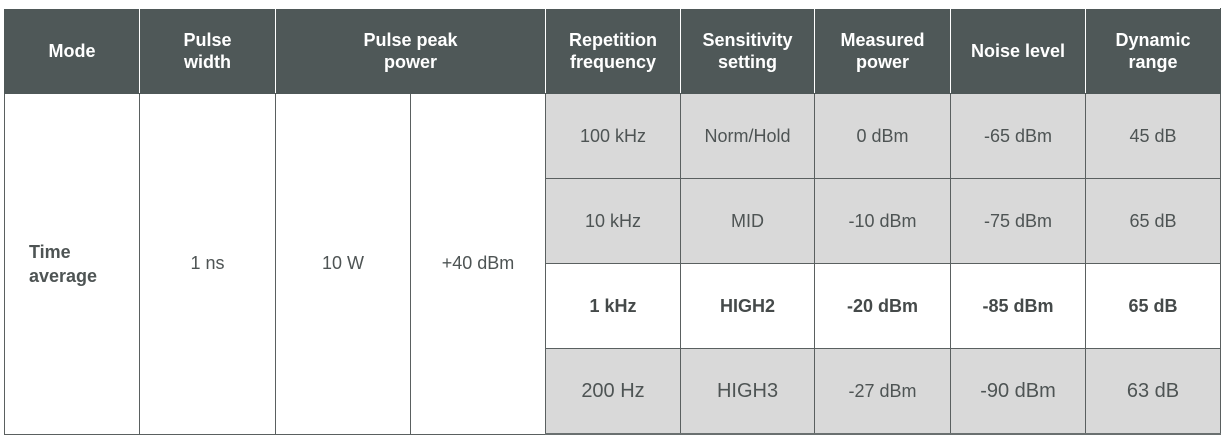 This screenshot has height=436, width=1224. I want to click on cell-frequency: 10 kHz, so click(613, 221).